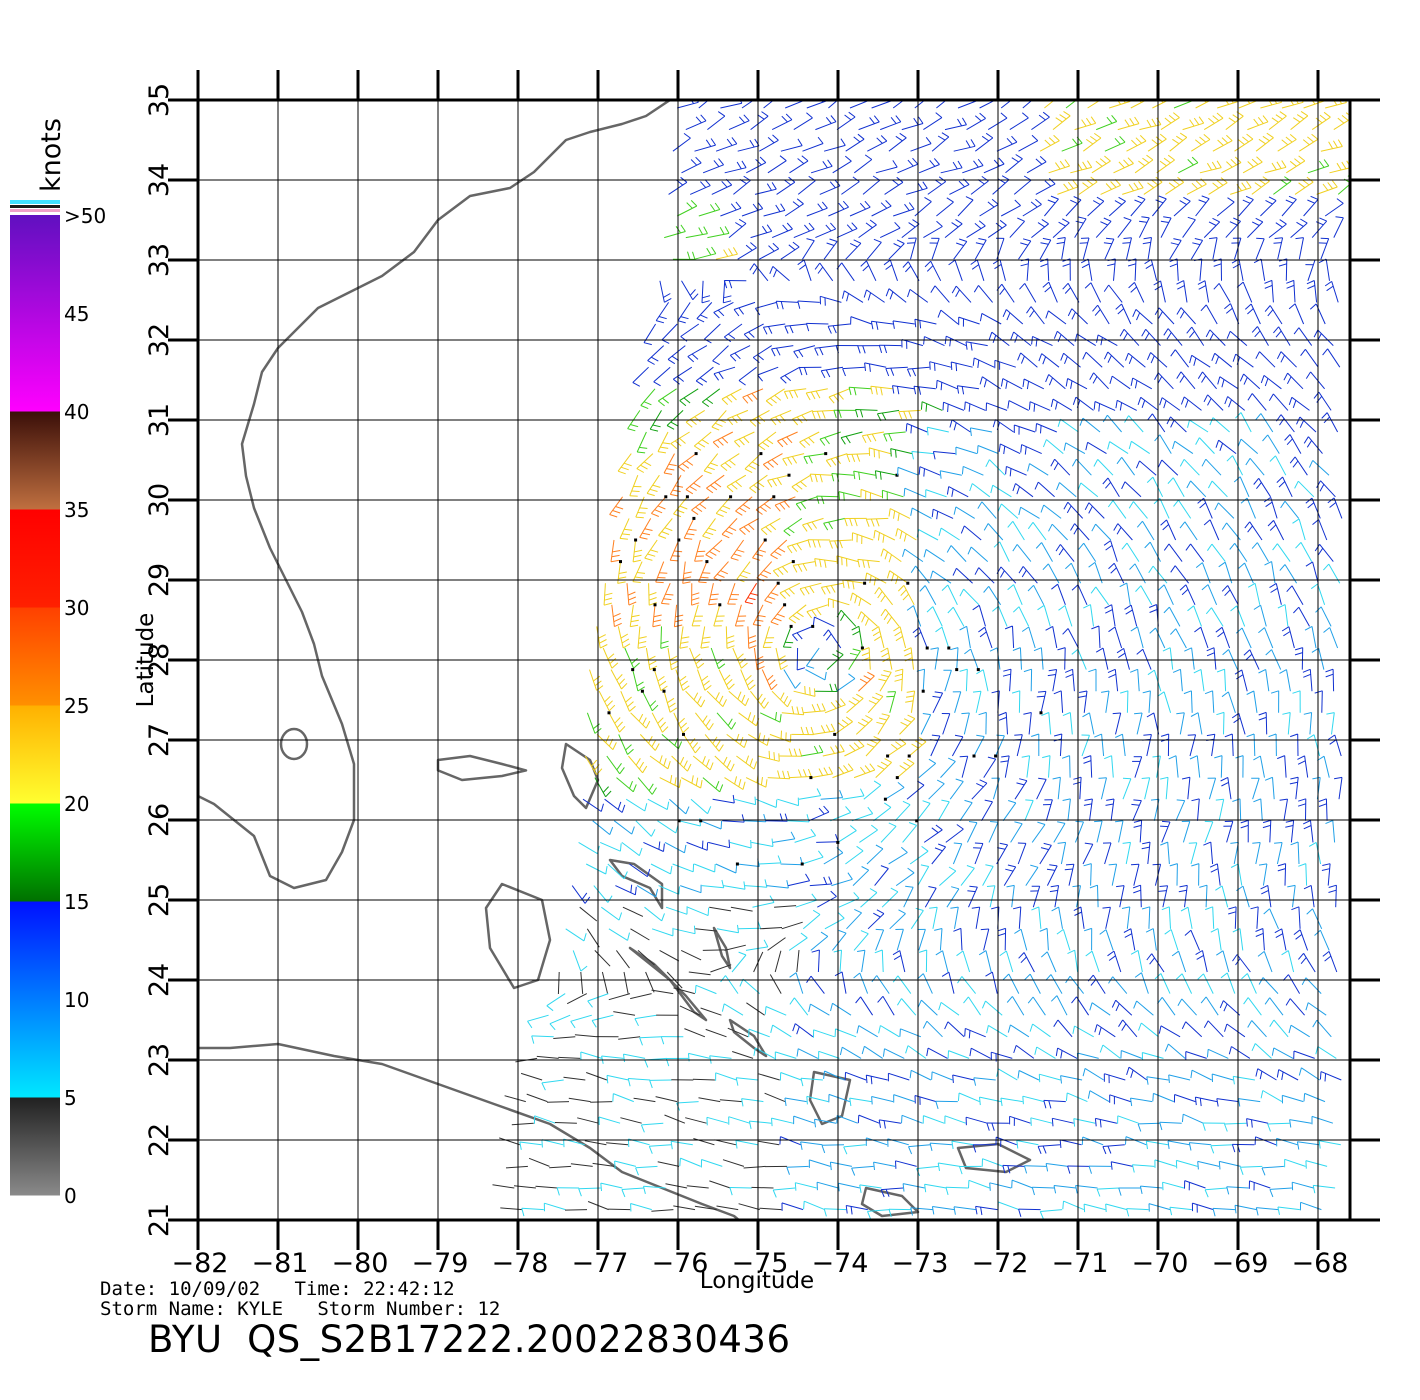  I want to click on colorbar-tick-label: 15, so click(76, 902).